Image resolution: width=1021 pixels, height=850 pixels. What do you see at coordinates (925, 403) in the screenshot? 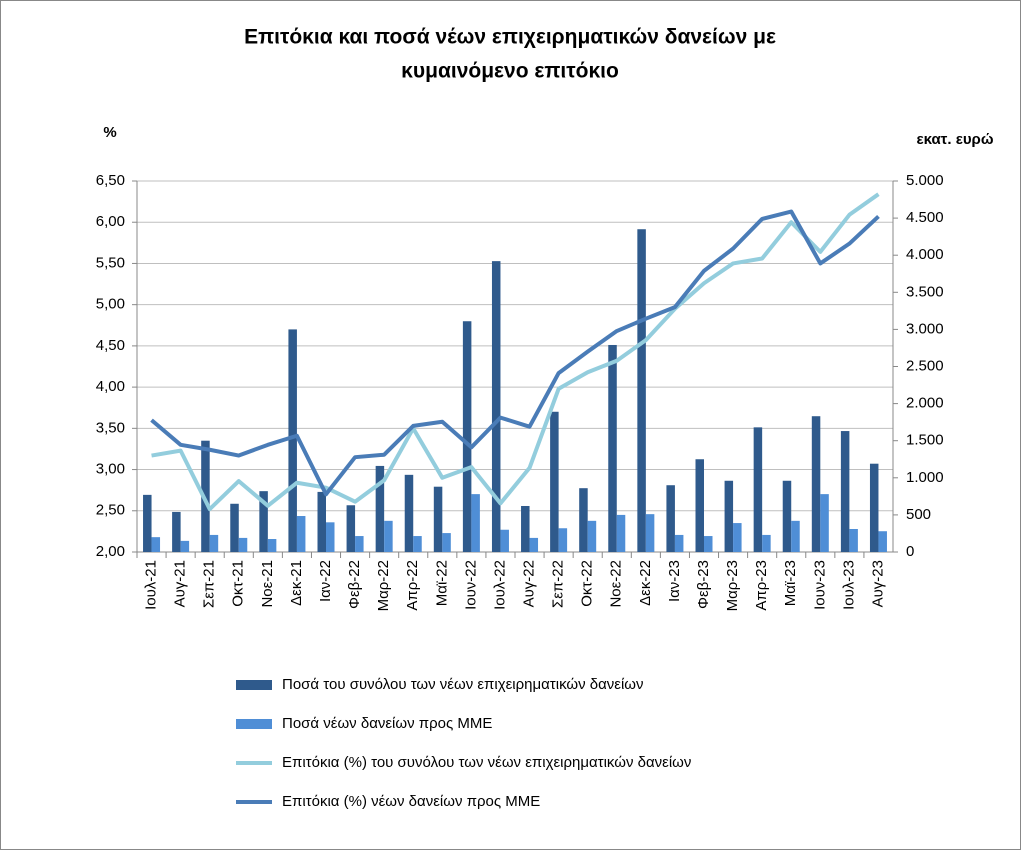
I see `y2-tick-label: 2.000` at bounding box center [925, 403].